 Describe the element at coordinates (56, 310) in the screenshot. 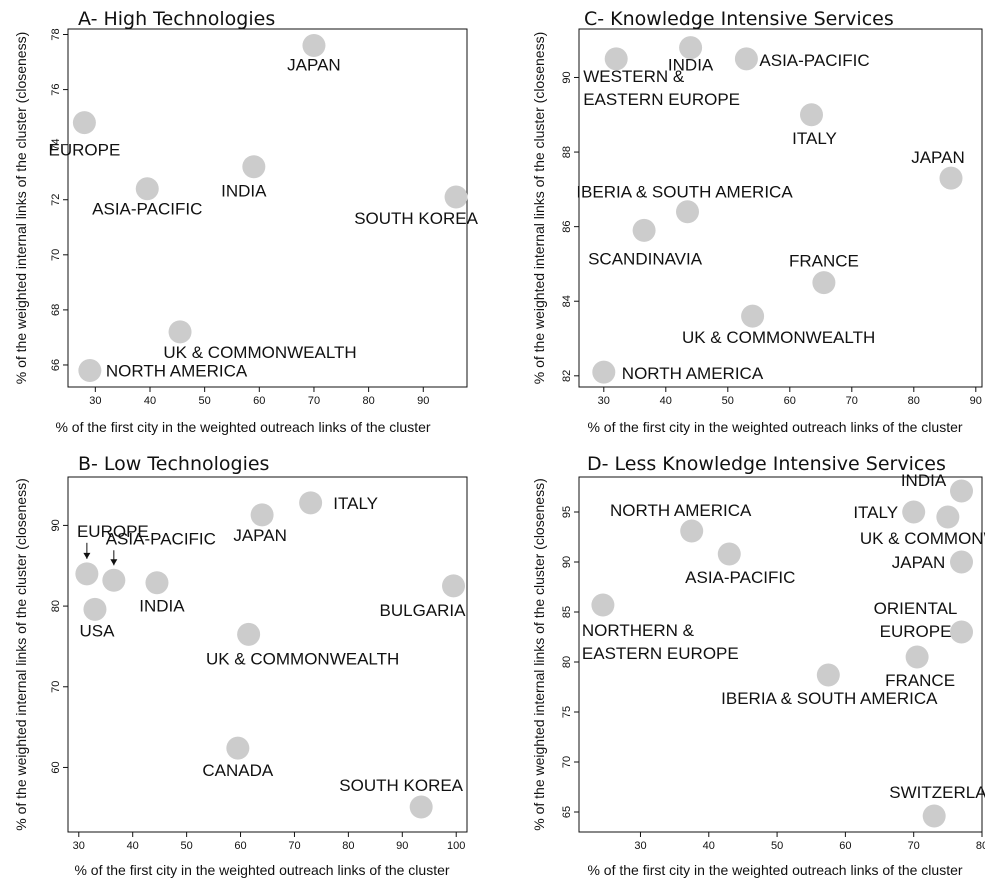

I see `panel-a-ytick-label: 68` at that location.